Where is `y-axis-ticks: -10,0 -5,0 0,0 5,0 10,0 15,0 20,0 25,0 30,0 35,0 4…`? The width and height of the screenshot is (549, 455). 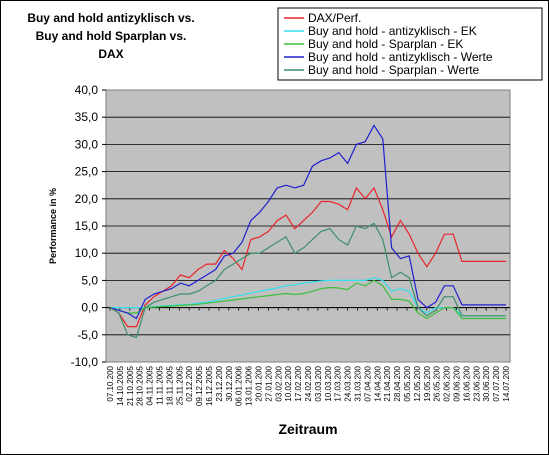
y-axis-ticks: -10,0 -5,0 0,0 5,0 10,0 15,0 20,0 25,0 30,0 35,0 4… is located at coordinates (88, 226).